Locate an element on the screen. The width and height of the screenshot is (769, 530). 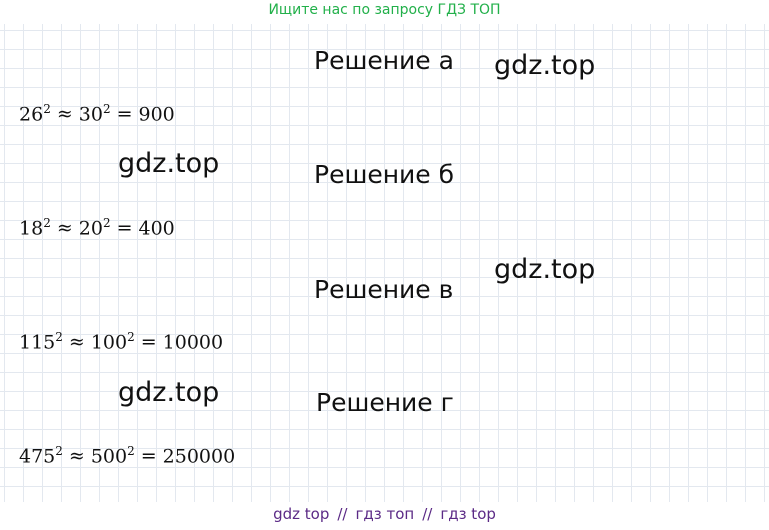
solution-title: Решение а is located at coordinates (384, 60).